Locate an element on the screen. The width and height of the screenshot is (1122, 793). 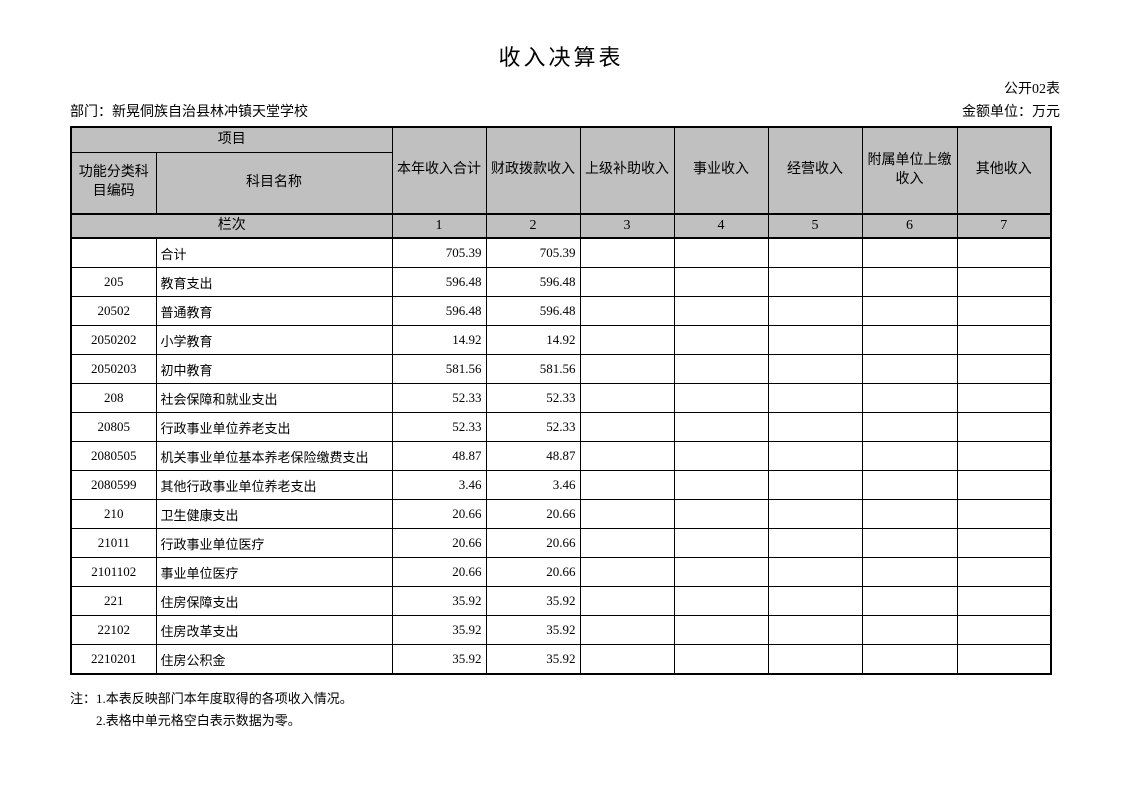
value-cell: 52.33 is located at coordinates (533, 427).